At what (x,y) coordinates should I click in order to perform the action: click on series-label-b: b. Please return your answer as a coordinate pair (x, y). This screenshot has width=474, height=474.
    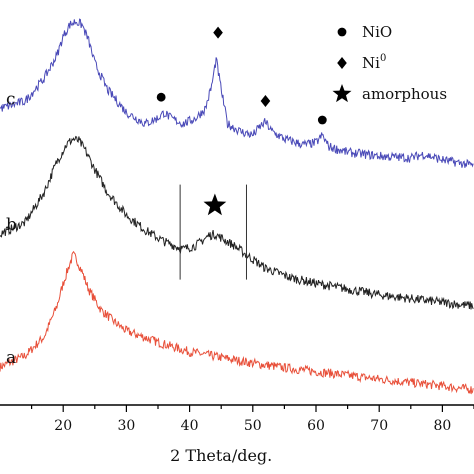
    Looking at the image, I should click on (11, 225).